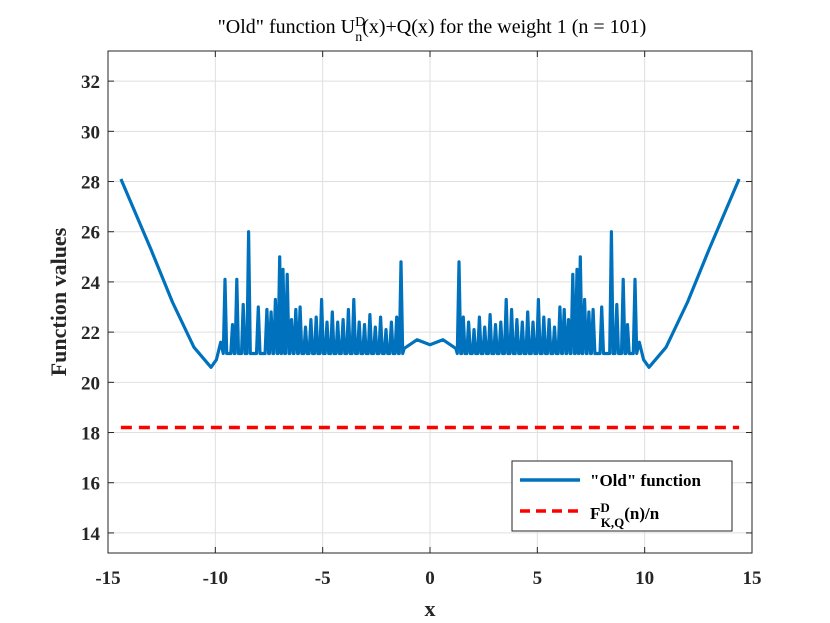 The image size is (830, 623). What do you see at coordinates (538, 578) in the screenshot?
I see `x-tick-label: 5` at bounding box center [538, 578].